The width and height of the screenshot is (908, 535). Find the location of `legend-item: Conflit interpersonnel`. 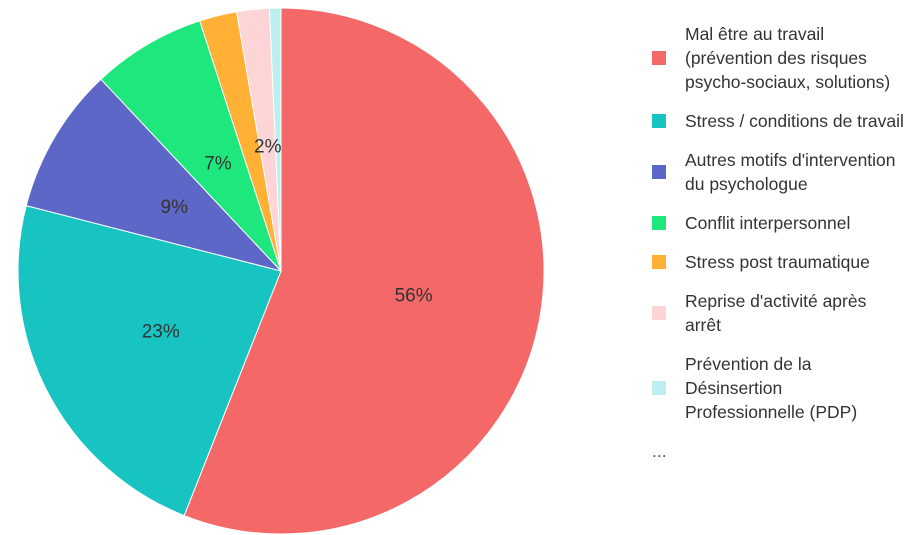

legend-item: Conflit interpersonnel is located at coordinates (779, 223).